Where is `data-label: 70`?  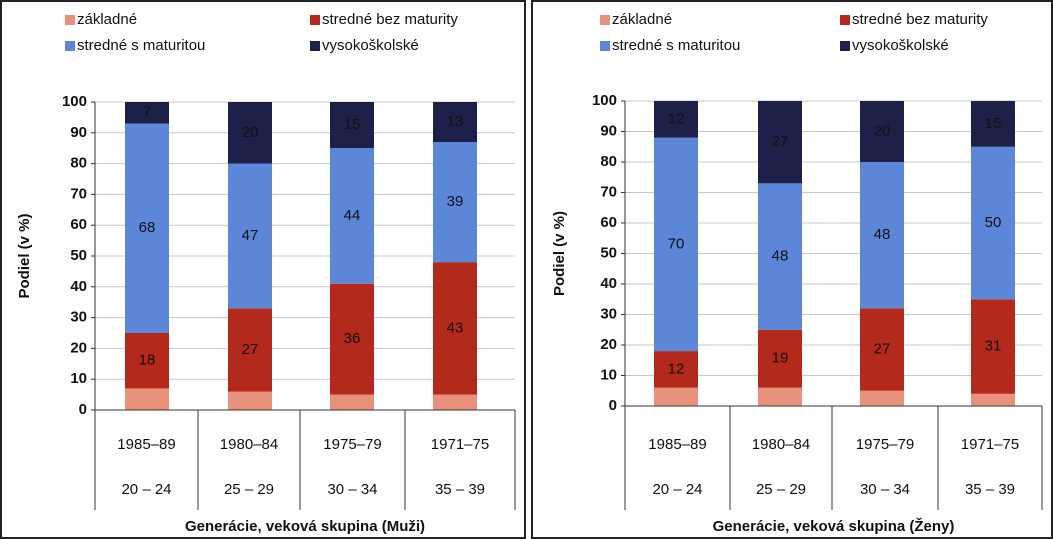
data-label: 70 is located at coordinates (676, 243).